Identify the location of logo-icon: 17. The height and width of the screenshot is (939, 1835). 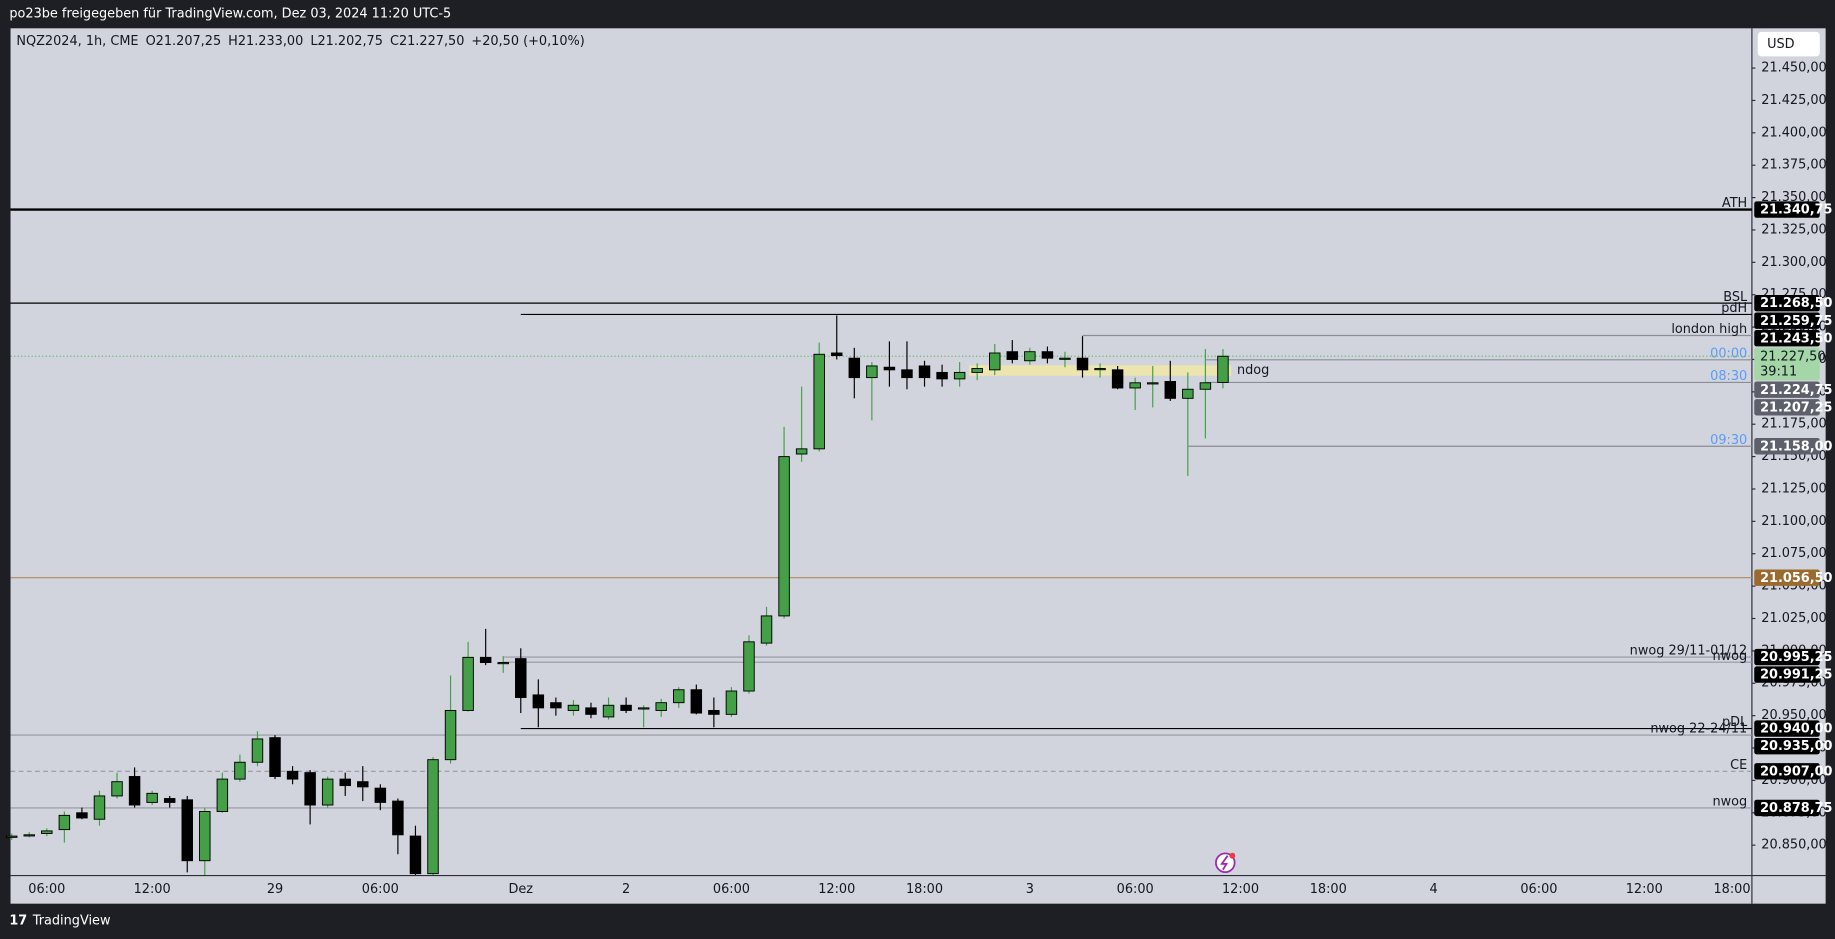
(18, 921).